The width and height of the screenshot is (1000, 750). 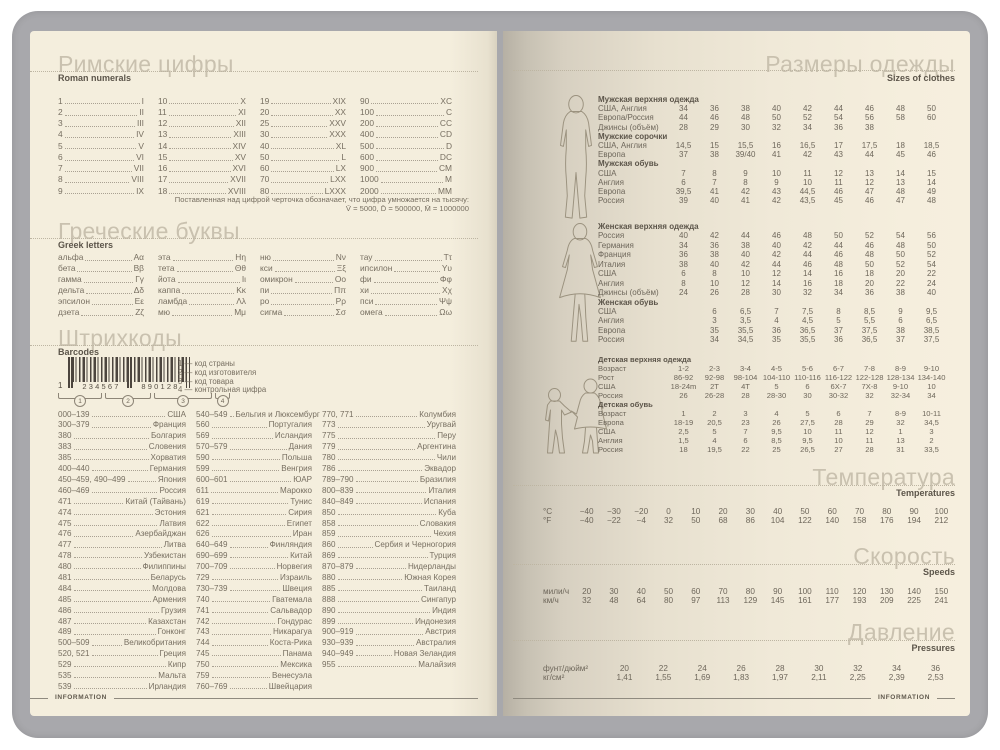 I want to click on list-item: 858 Словакия, so click(x=389, y=522).